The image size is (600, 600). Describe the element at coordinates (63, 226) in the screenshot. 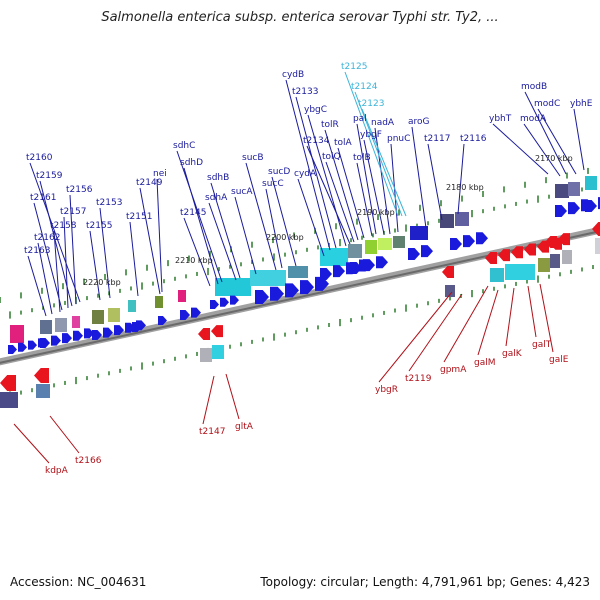

I see `gene-label-t2158: t2158` at that location.